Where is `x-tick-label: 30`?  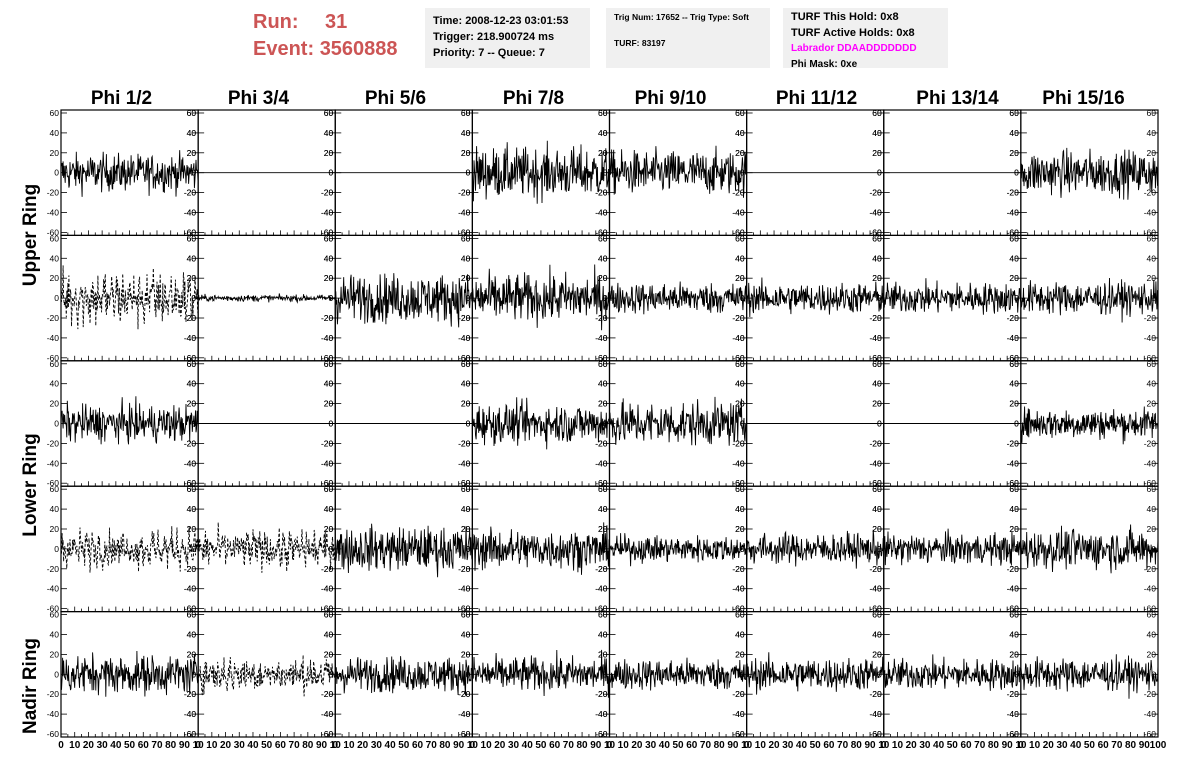
x-tick-label: 30 is located at coordinates (788, 745).